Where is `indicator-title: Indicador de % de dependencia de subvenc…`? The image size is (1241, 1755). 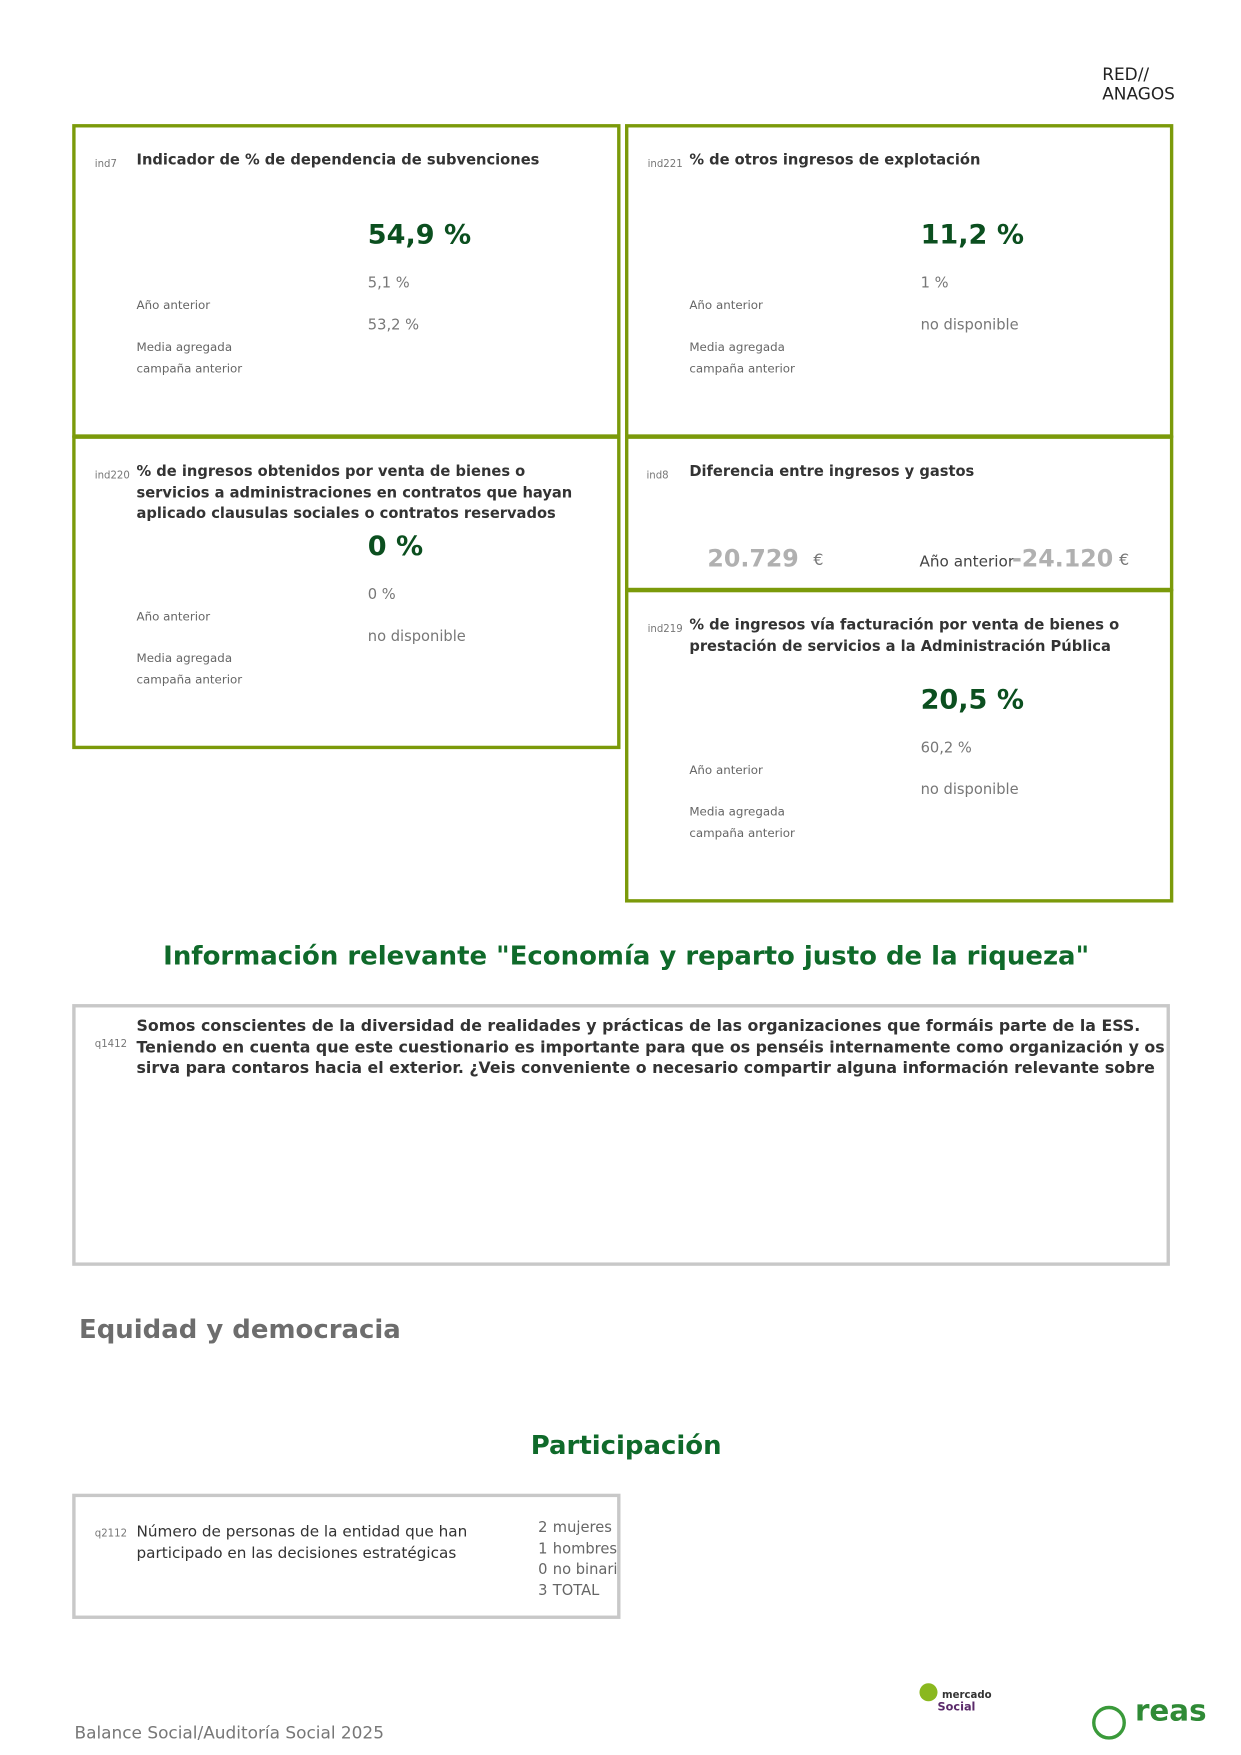
indicator-title: Indicador de % de dependencia de subvenc… is located at coordinates (338, 161).